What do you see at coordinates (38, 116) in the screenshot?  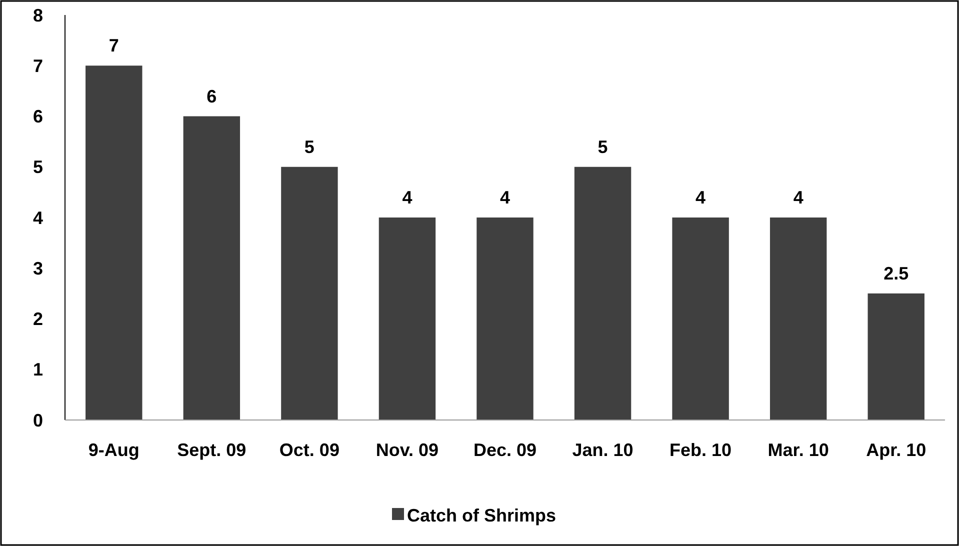 I see `y-tick-label: 6` at bounding box center [38, 116].